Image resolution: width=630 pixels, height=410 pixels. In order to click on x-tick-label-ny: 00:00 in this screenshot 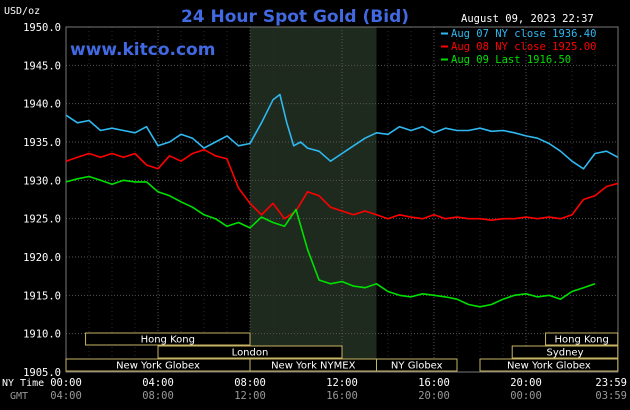, I will do `click(66, 383)`.